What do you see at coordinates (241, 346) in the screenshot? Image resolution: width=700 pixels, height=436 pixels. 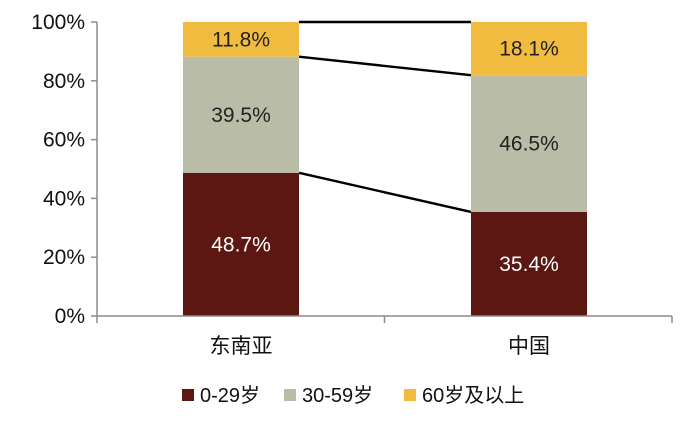 I see `x-tick-label: 东南亚` at bounding box center [241, 346].